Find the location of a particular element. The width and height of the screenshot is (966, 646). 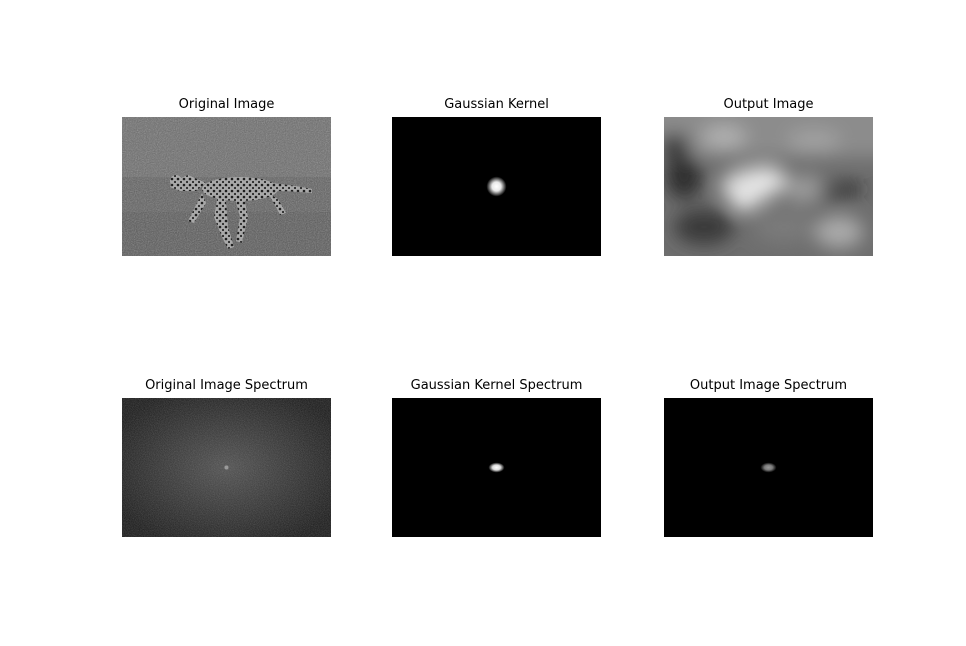

cheetah-photo is located at coordinates (226, 186).